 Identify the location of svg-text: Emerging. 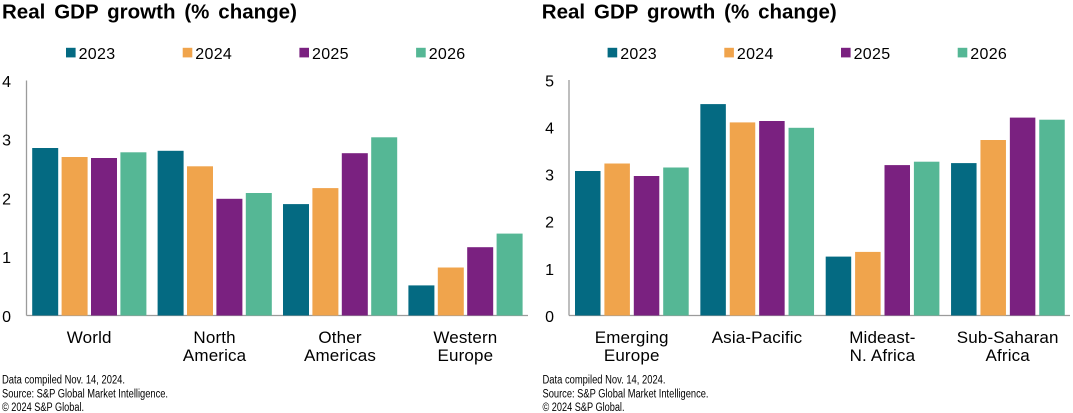
(632, 337).